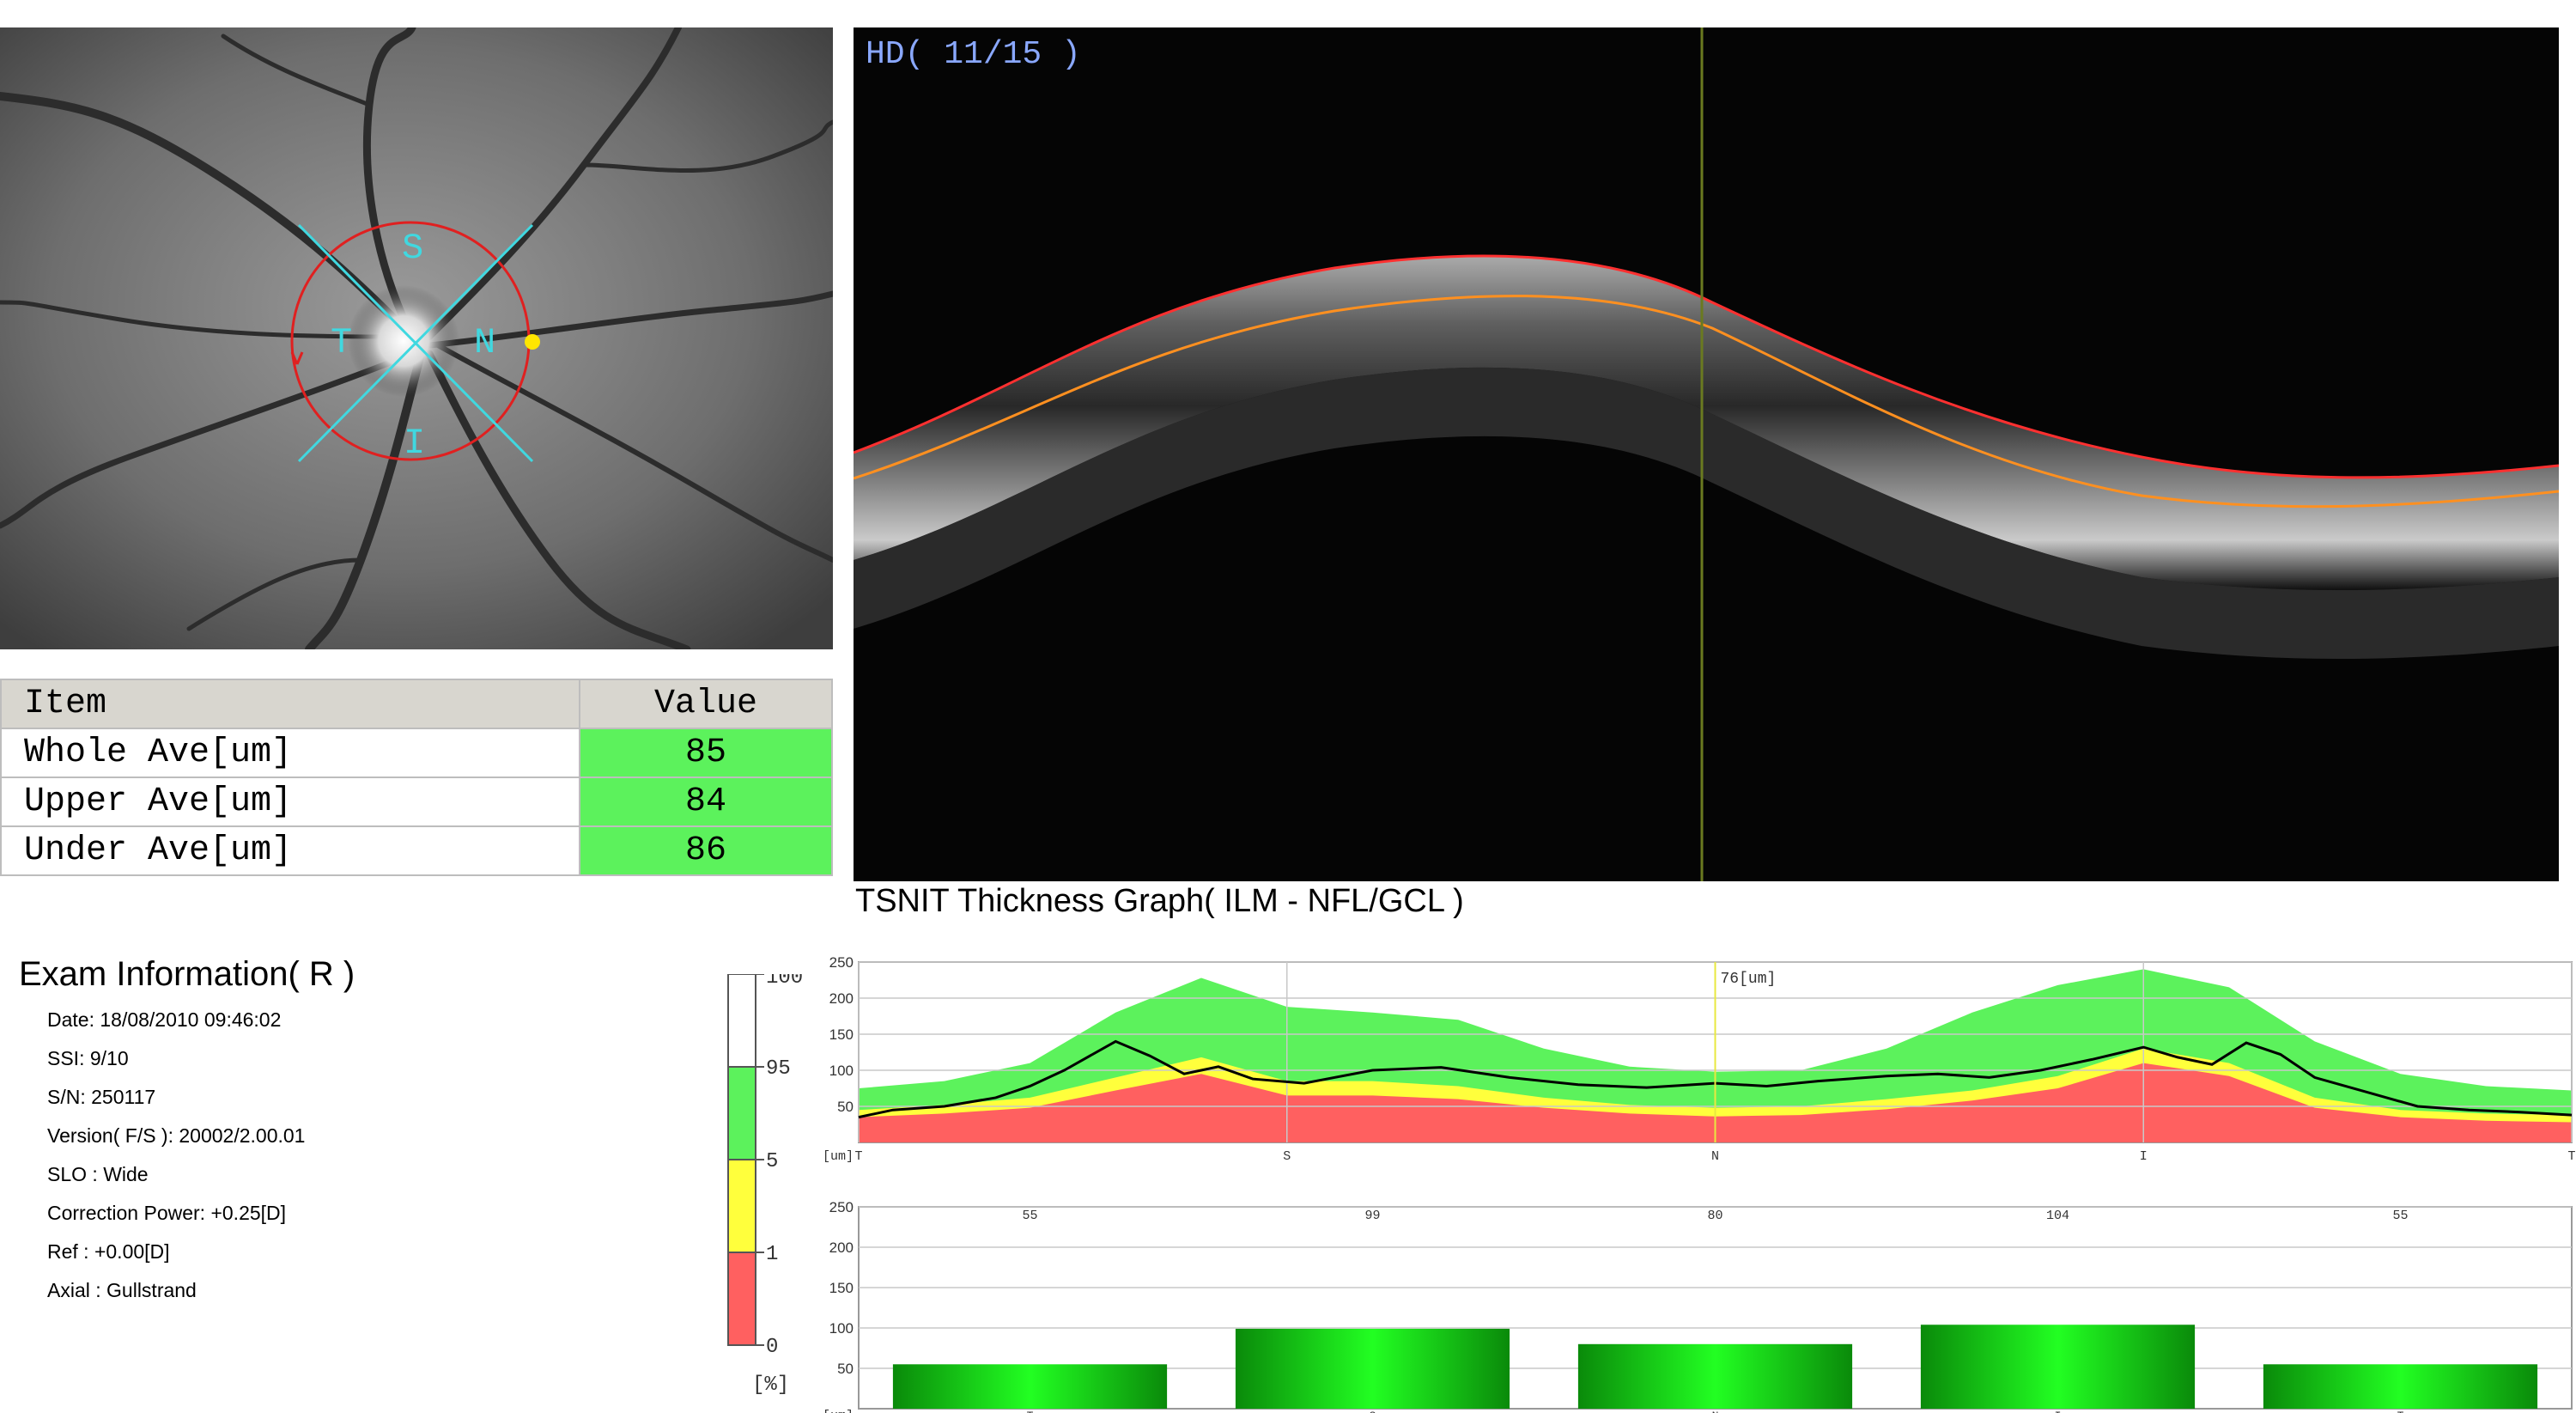  I want to click on exam-info-title: Exam Information( R ), so click(187, 974).